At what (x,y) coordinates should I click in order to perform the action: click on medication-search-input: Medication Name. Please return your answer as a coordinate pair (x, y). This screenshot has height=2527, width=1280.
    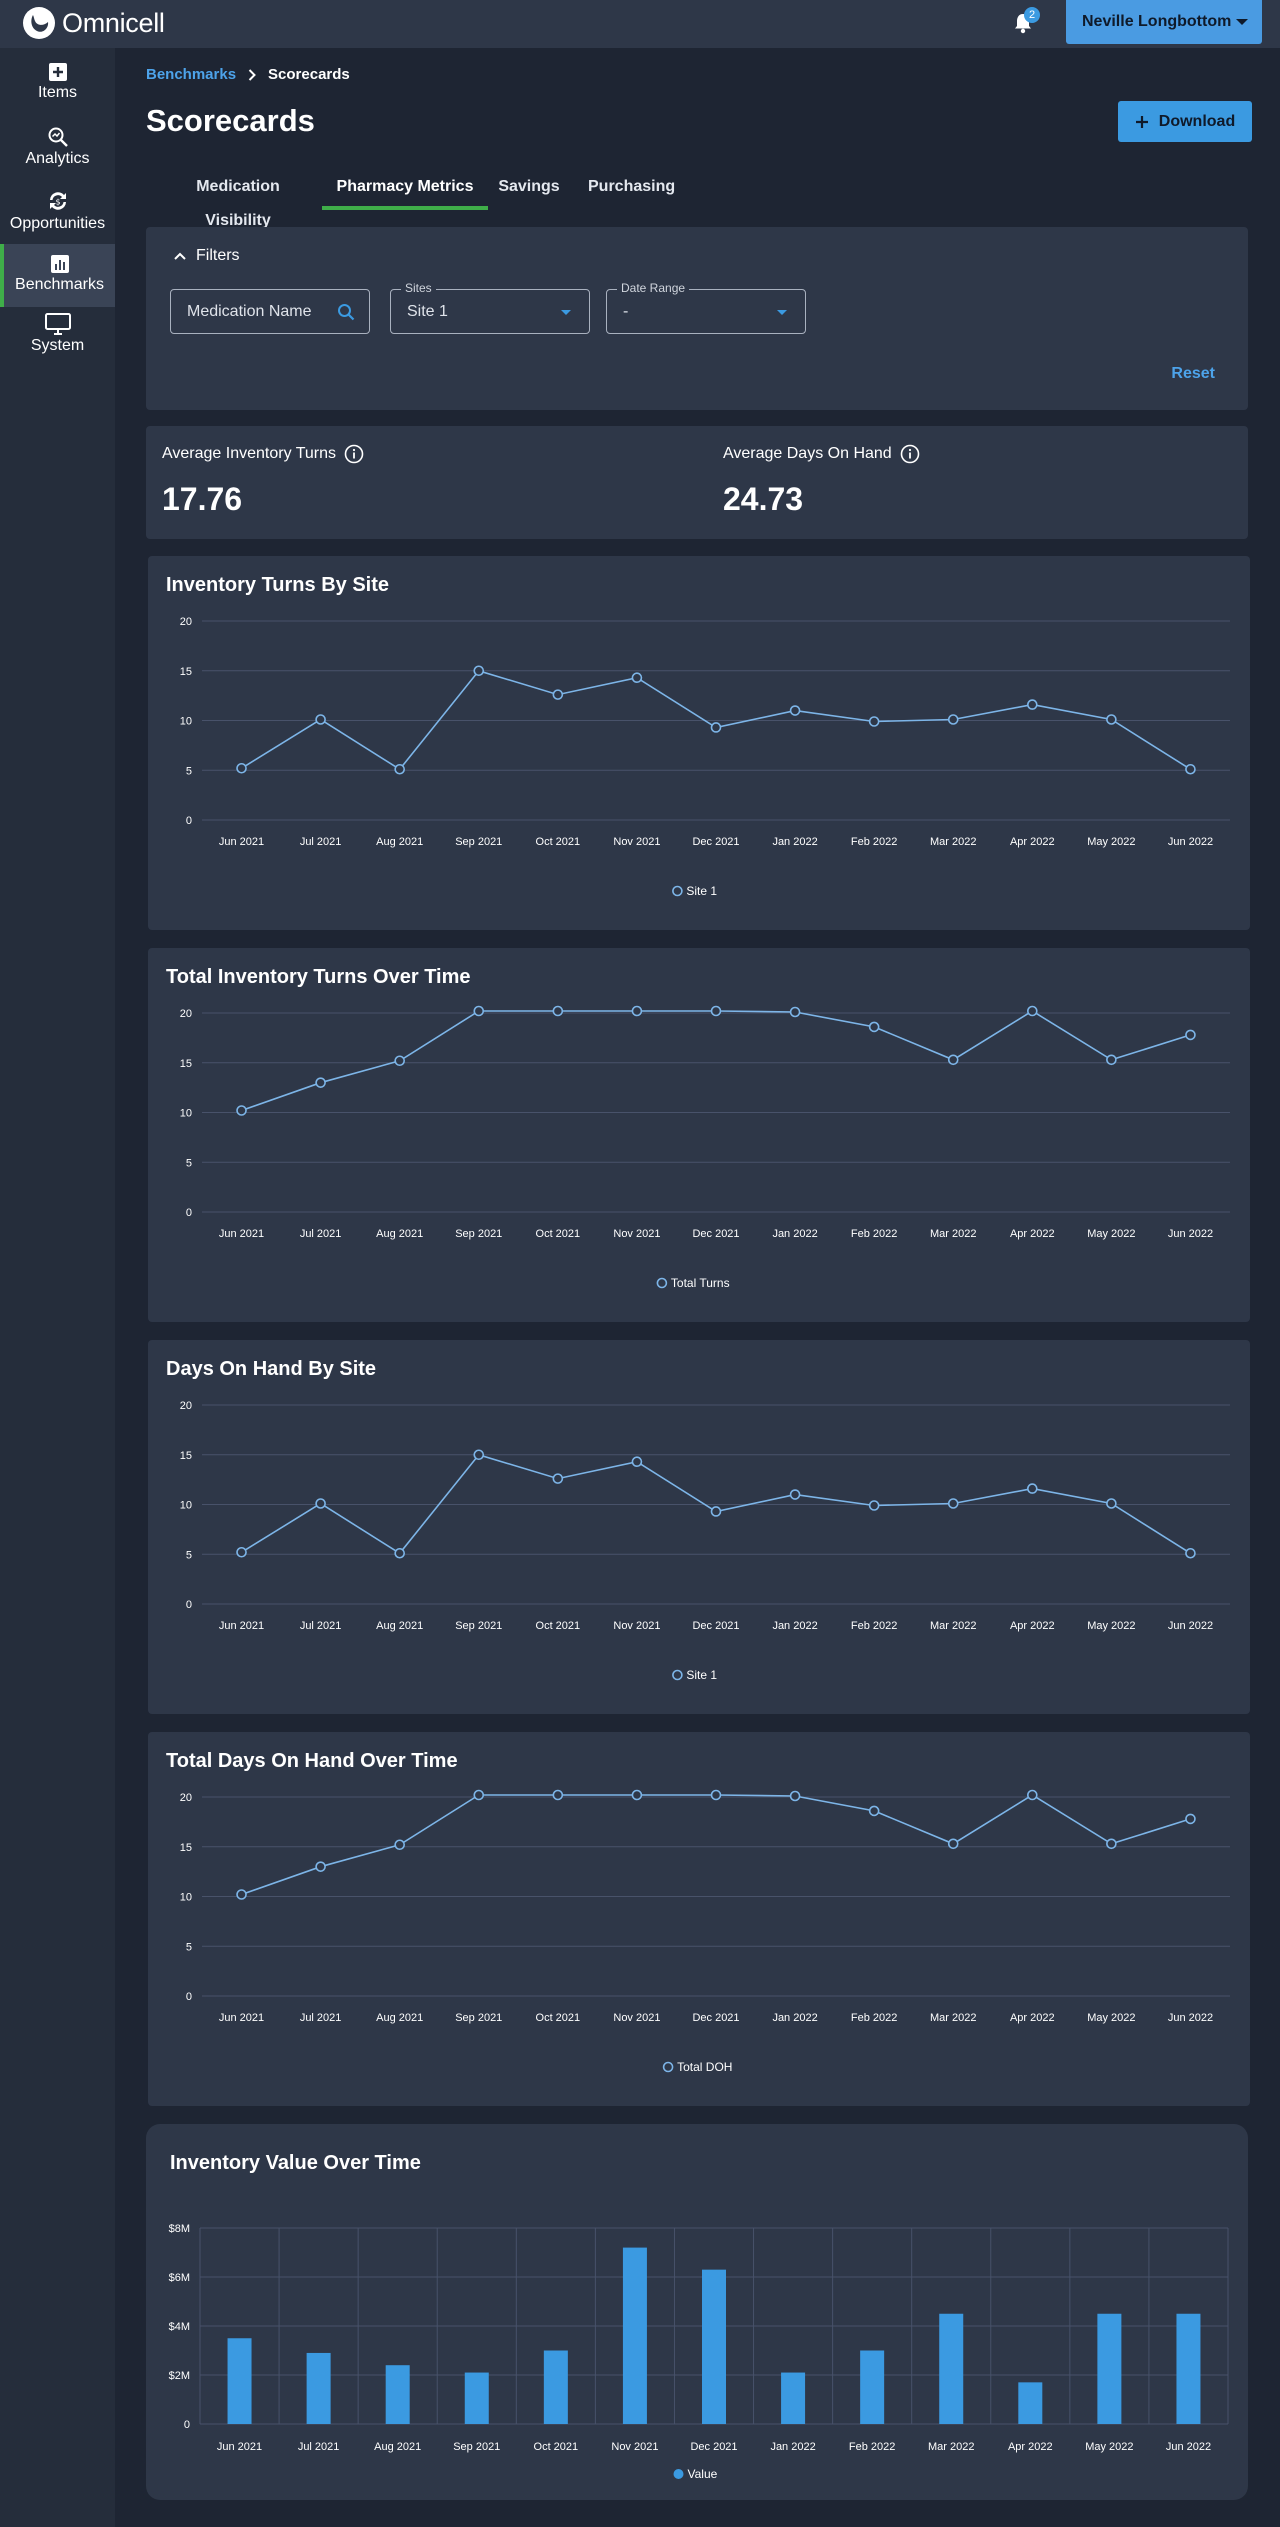
    Looking at the image, I should click on (270, 311).